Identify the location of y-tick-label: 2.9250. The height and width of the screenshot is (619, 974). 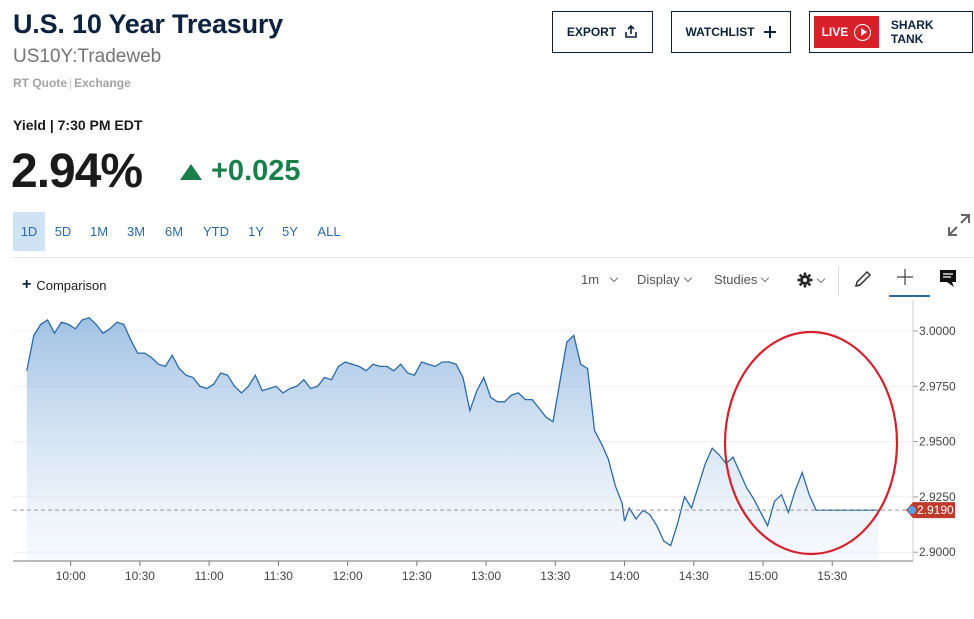
(937, 497).